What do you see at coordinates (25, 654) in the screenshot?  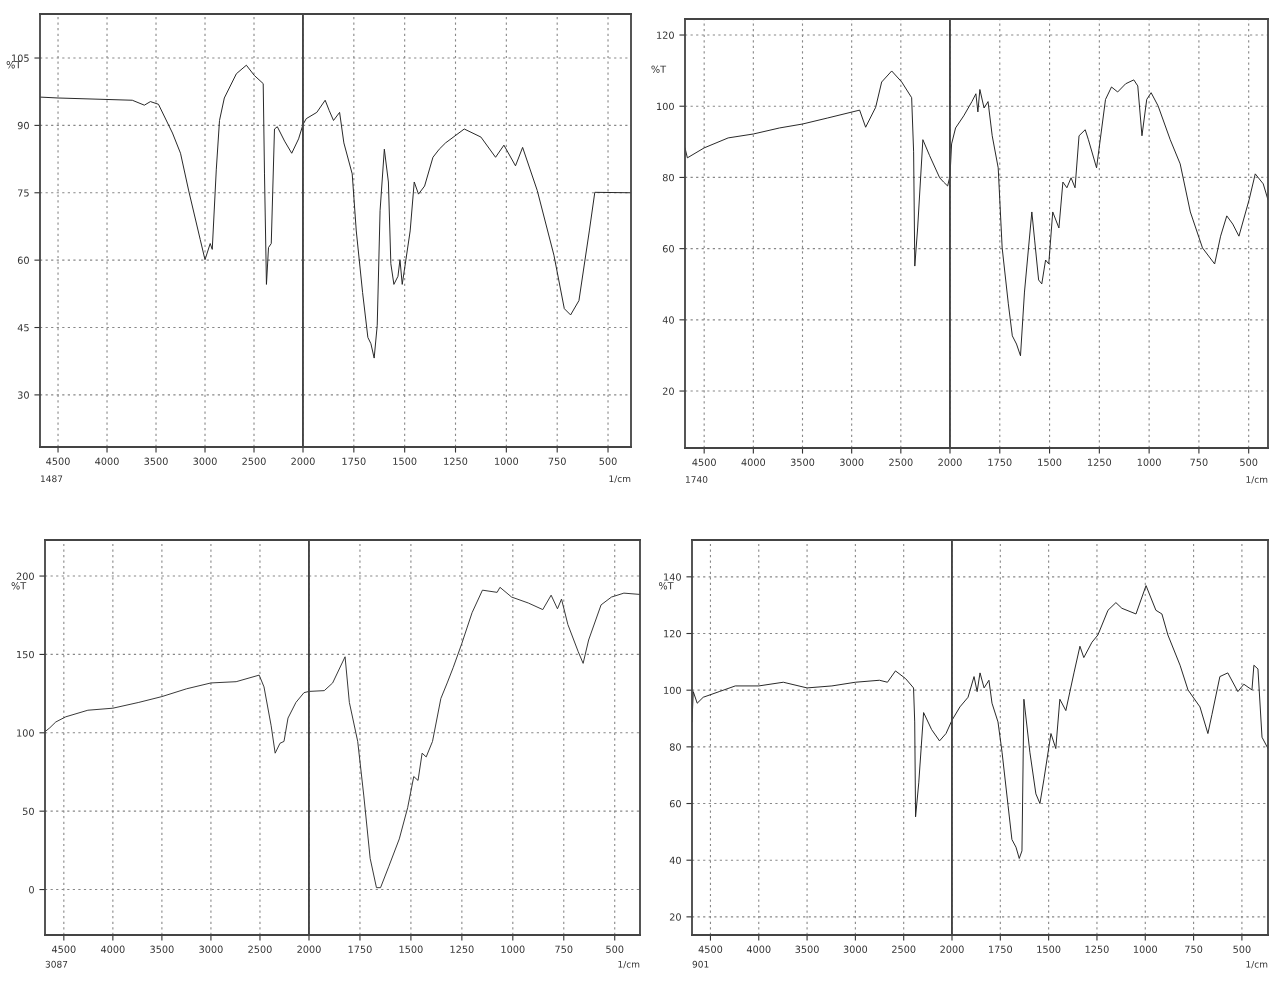 I see `y-tick-label: 150` at bounding box center [25, 654].